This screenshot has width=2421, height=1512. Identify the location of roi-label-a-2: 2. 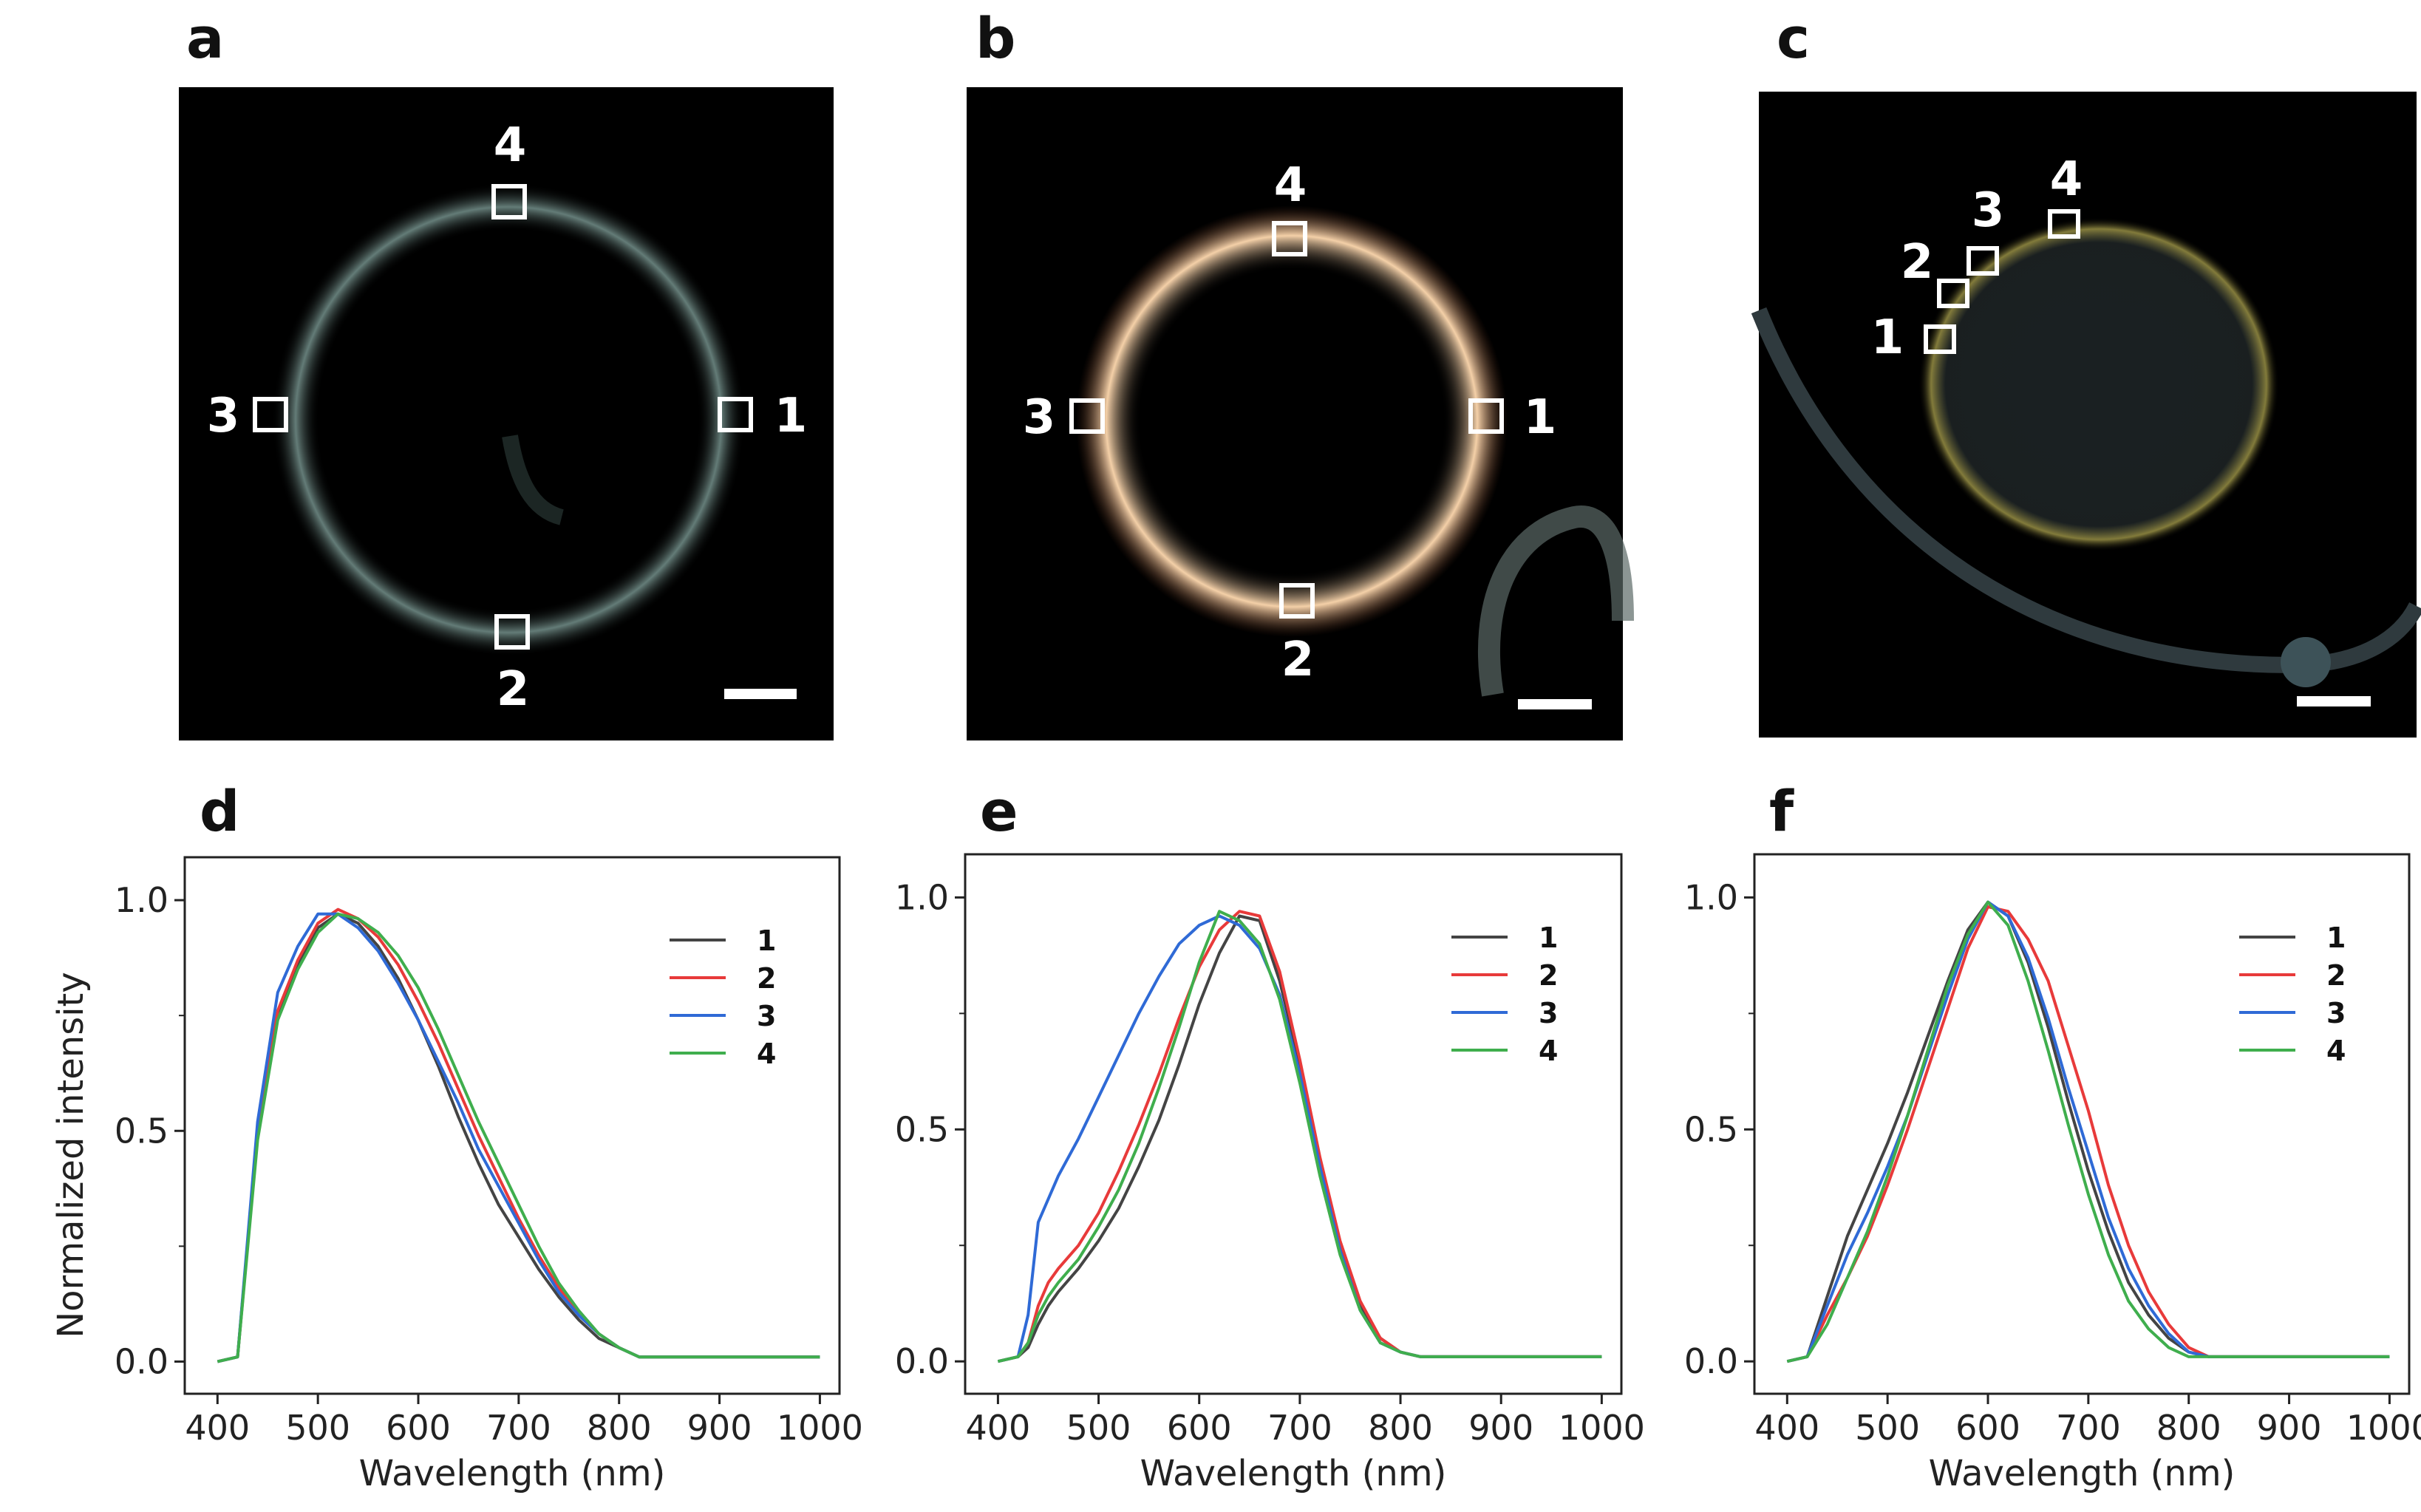
(513, 689).